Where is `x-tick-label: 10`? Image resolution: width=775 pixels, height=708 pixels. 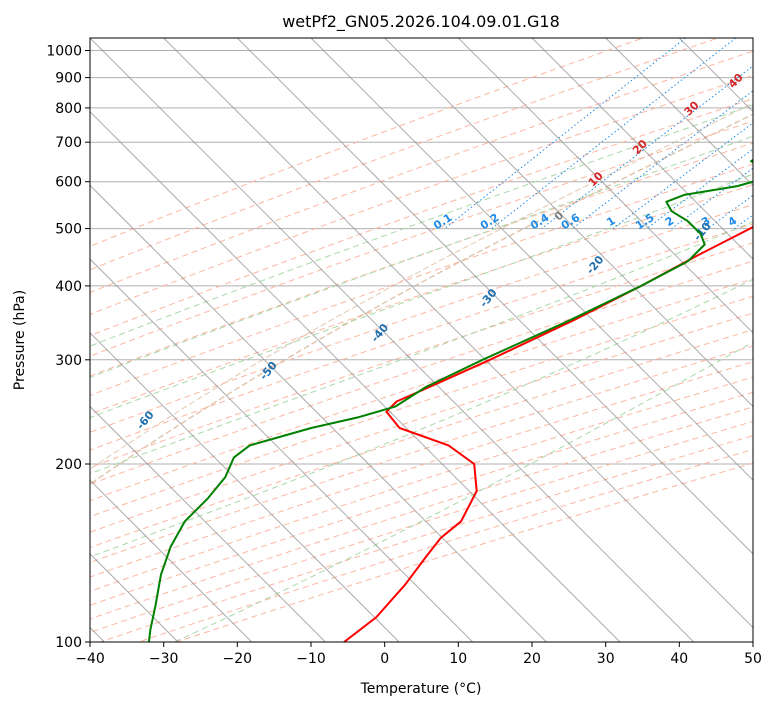 x-tick-label: 10 is located at coordinates (458, 659).